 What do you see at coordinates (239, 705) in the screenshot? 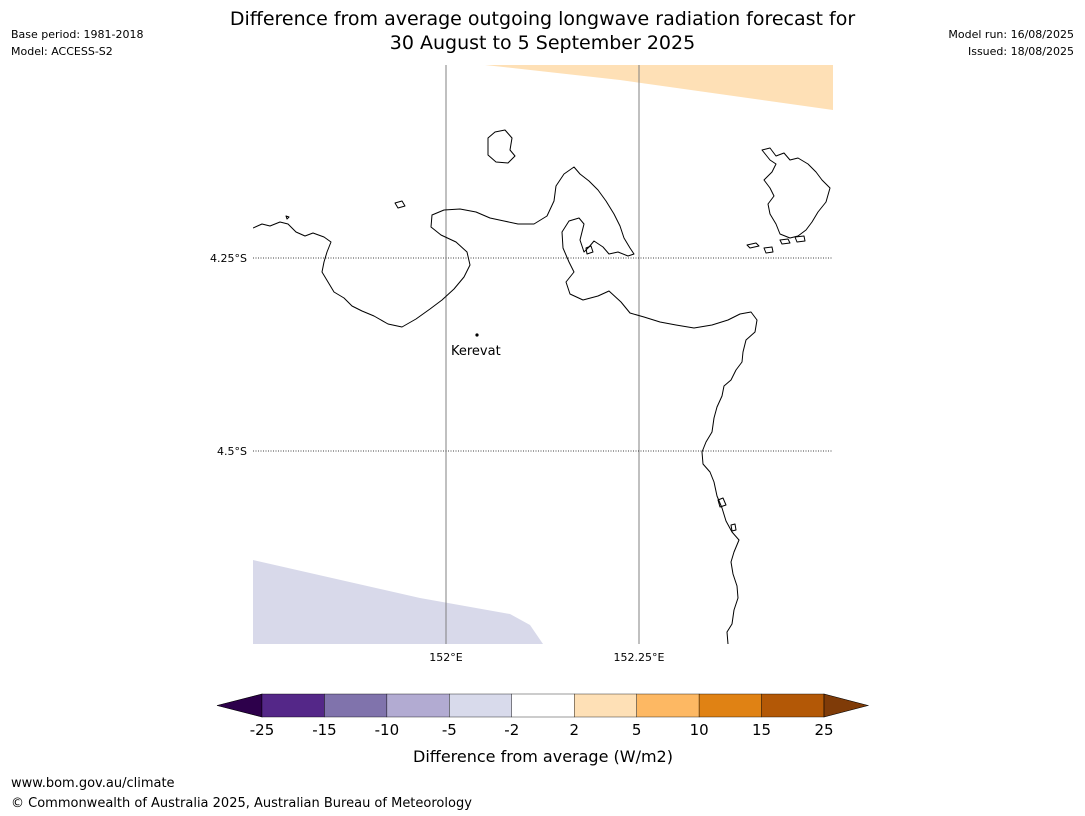
I see `colorbar-extend-low` at bounding box center [239, 705].